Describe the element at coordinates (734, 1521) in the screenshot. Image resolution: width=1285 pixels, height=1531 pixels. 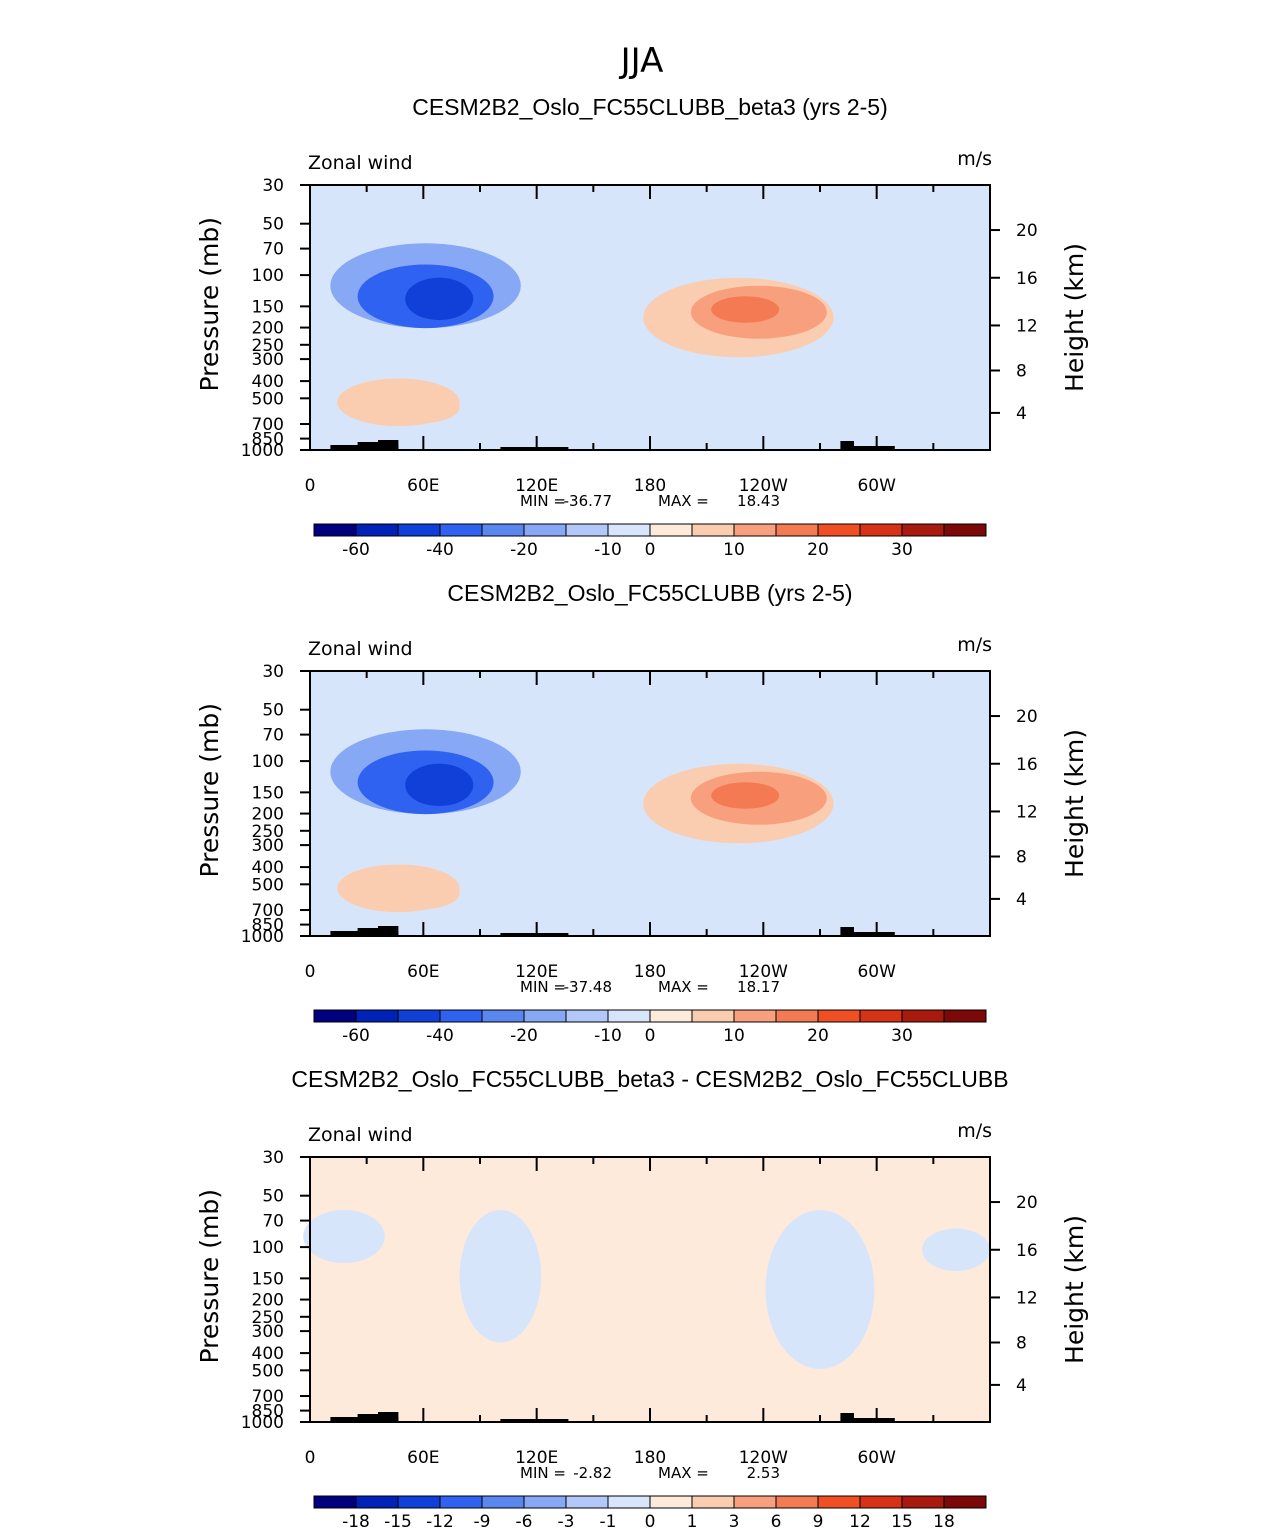
I see `colorbar-label: 3` at that location.